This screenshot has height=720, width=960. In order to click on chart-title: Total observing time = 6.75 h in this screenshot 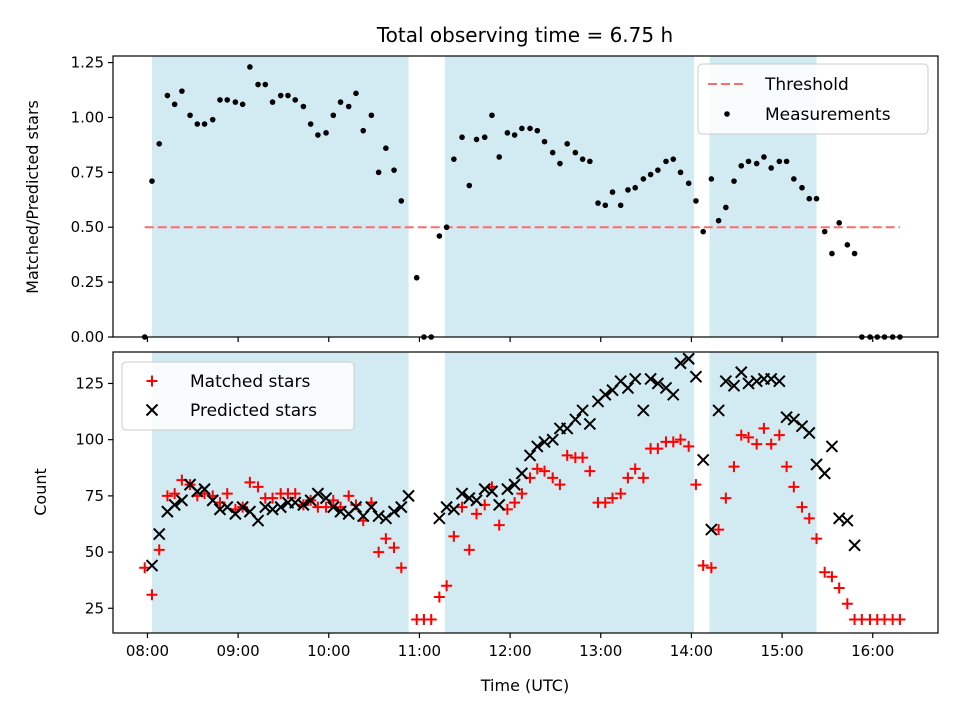, I will do `click(524, 35)`.